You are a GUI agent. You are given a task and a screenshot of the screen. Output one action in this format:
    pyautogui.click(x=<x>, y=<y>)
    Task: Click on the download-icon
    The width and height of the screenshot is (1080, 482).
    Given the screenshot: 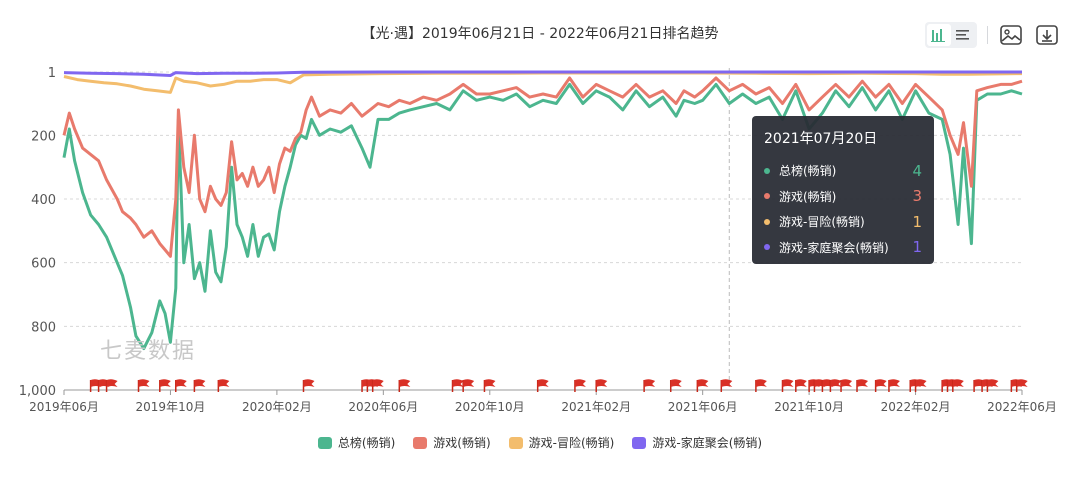 What is the action you would take?
    pyautogui.click(x=1047, y=35)
    